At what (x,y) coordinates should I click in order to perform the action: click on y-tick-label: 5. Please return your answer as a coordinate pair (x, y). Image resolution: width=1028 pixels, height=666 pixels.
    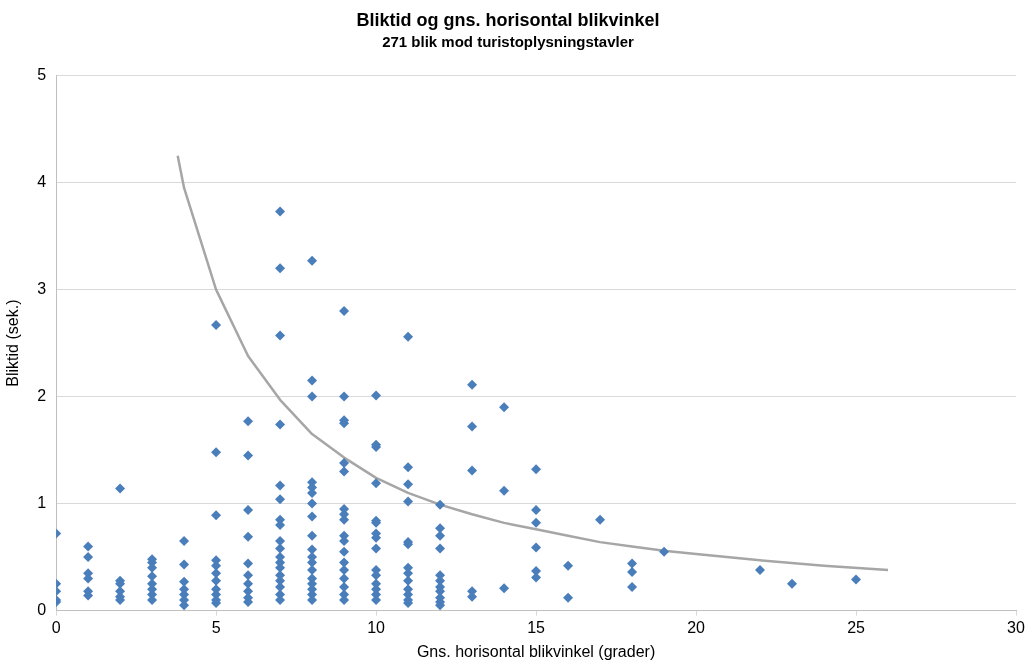
    Looking at the image, I should click on (42, 75).